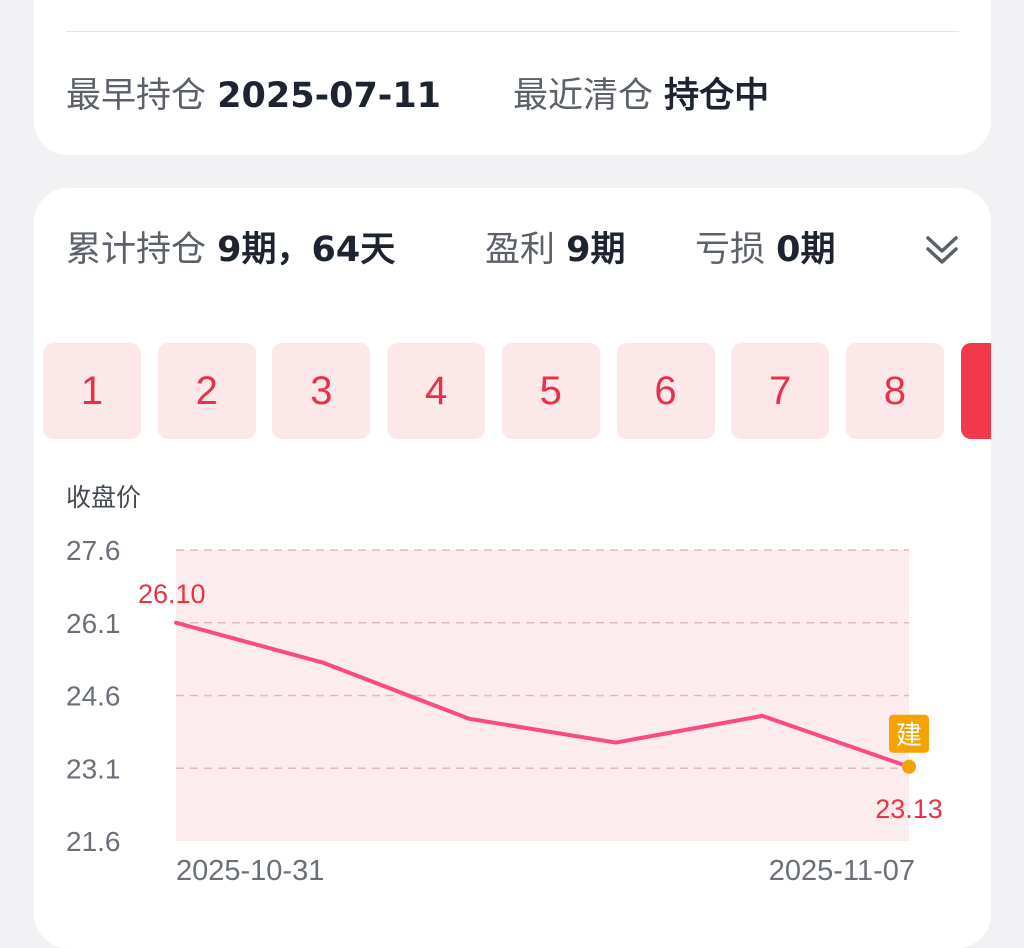 The image size is (1024, 948). Describe the element at coordinates (716, 96) in the screenshot. I see `latest-clear-value: 持仓中` at that location.